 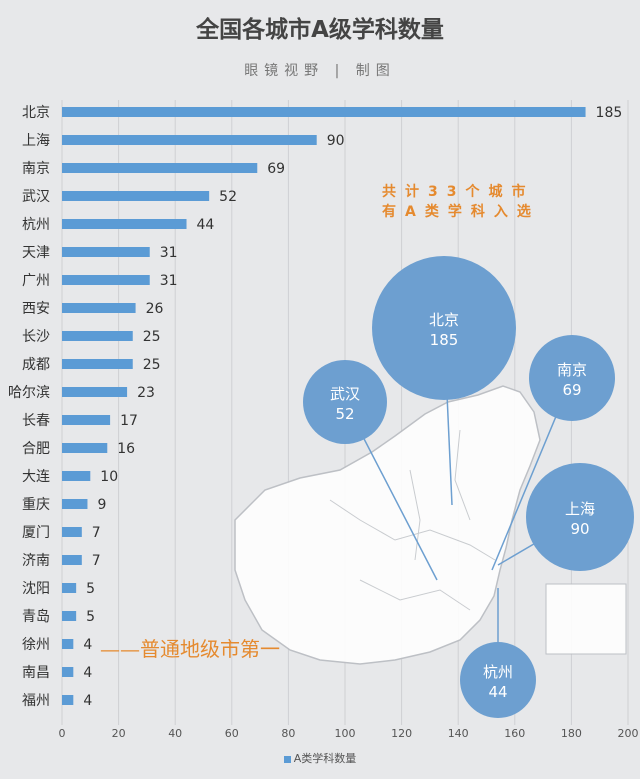 I want to click on legend: A类学科数量, so click(x=320, y=758).